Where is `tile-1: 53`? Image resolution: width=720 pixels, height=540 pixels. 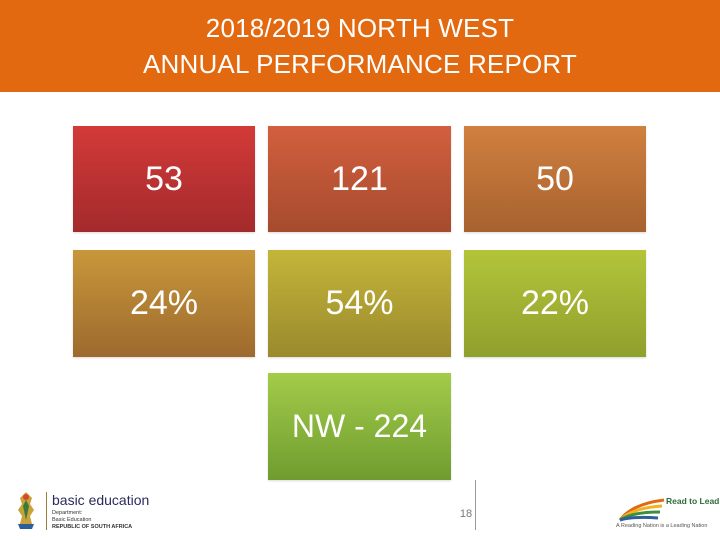
tile-1: 53 is located at coordinates (164, 179).